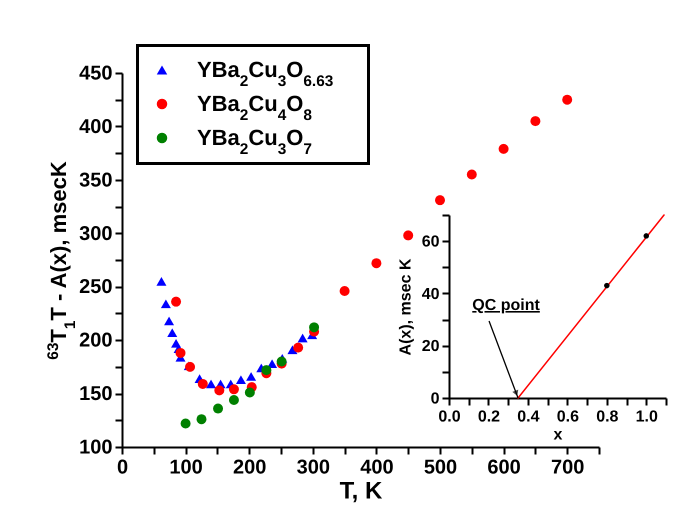 The width and height of the screenshot is (683, 531). What do you see at coordinates (265, 73) in the screenshot?
I see `legend-label: YBa$_{2}$Cu$_{3}$O$_{6.63}$` at bounding box center [265, 73].